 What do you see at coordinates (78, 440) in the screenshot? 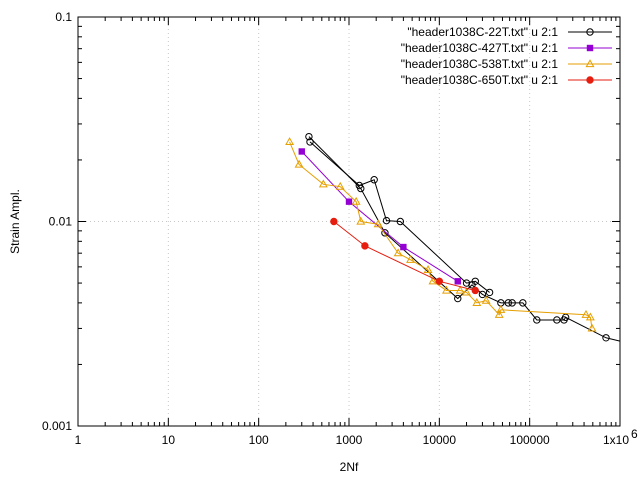
I see `x-tick-label: 1` at bounding box center [78, 440].